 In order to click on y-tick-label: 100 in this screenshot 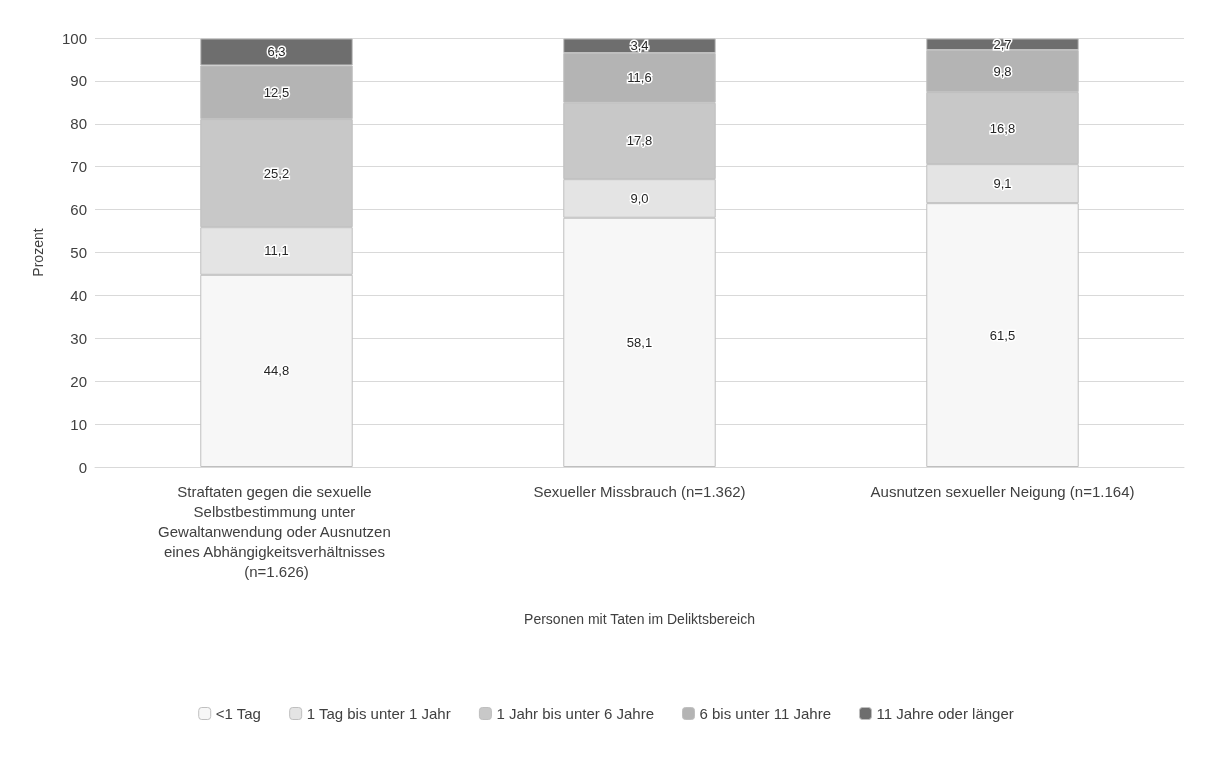, I will do `click(74, 38)`.